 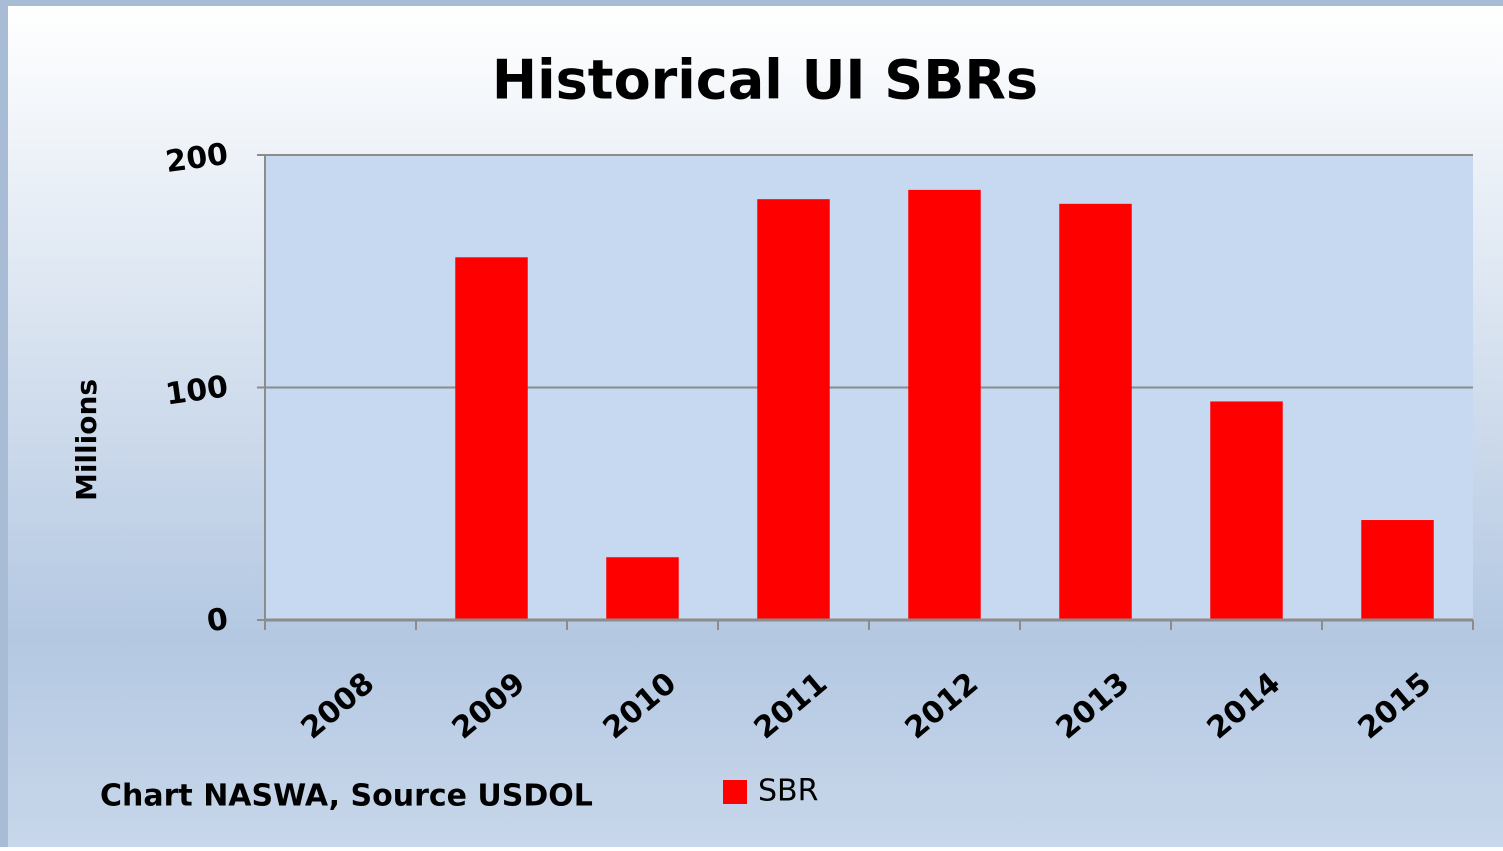 I want to click on source-note: Chart NASWA, Source USDOL, so click(x=346, y=796).